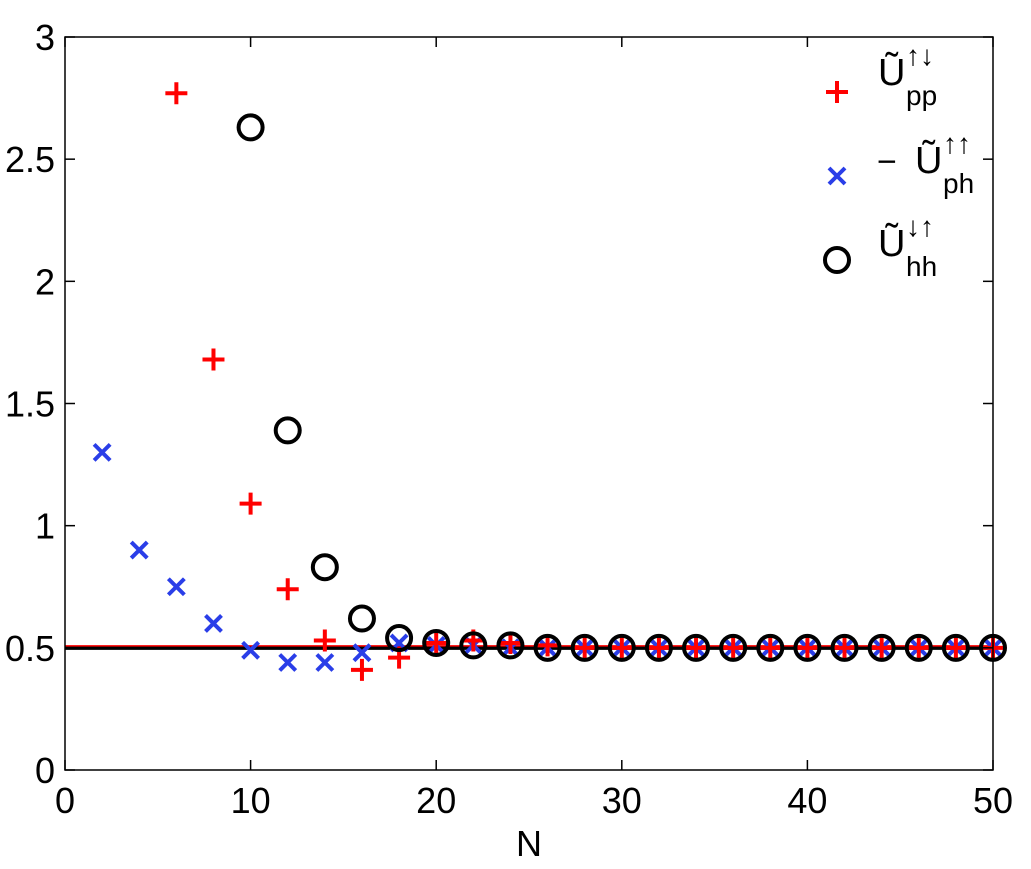 The width and height of the screenshot is (1031, 869). Describe the element at coordinates (807, 800) in the screenshot. I see `x-tick-label: 40` at that location.